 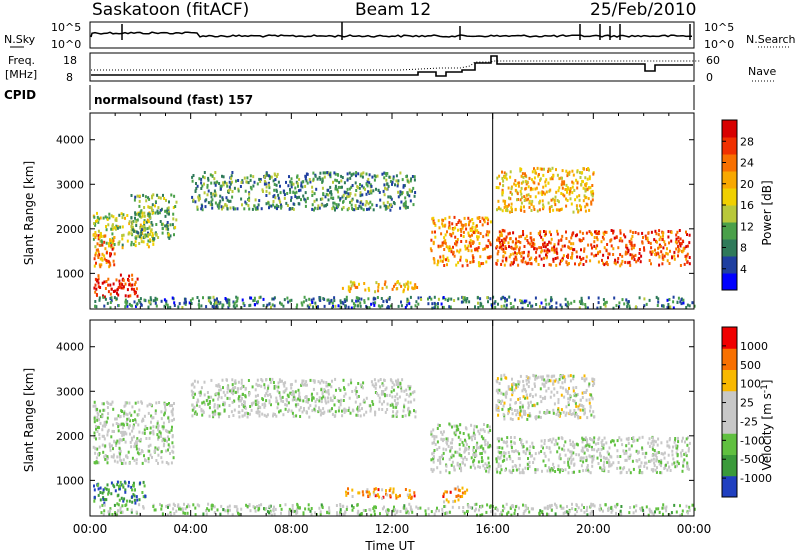 What do you see at coordinates (395, 65) in the screenshot?
I see `nave-trace` at bounding box center [395, 65].